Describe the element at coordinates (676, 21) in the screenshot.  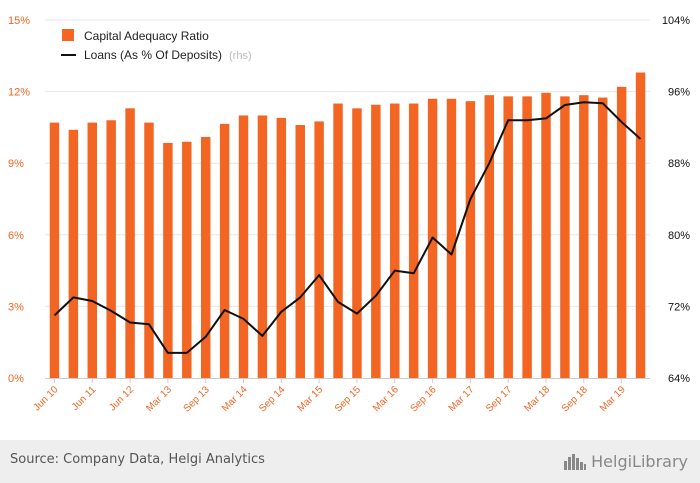
I see `y-right-tick-label: 104%` at that location.